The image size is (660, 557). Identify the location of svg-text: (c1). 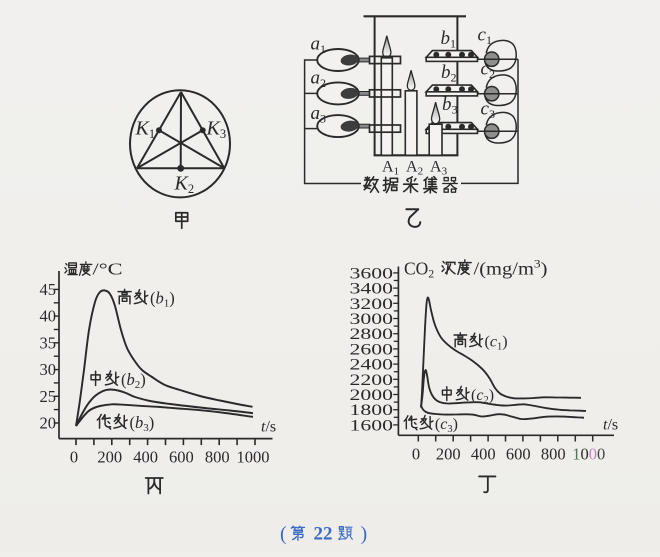
(496, 343).